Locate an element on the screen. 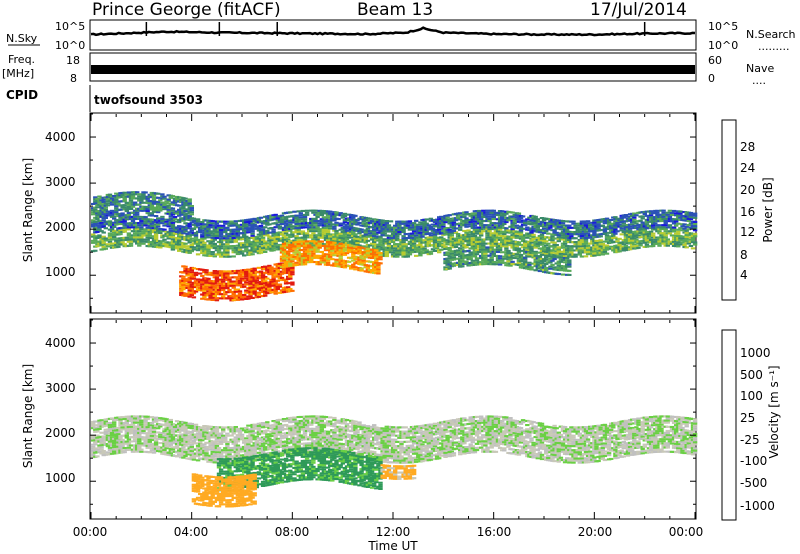  freq-right-label: Nave is located at coordinates (760, 68).